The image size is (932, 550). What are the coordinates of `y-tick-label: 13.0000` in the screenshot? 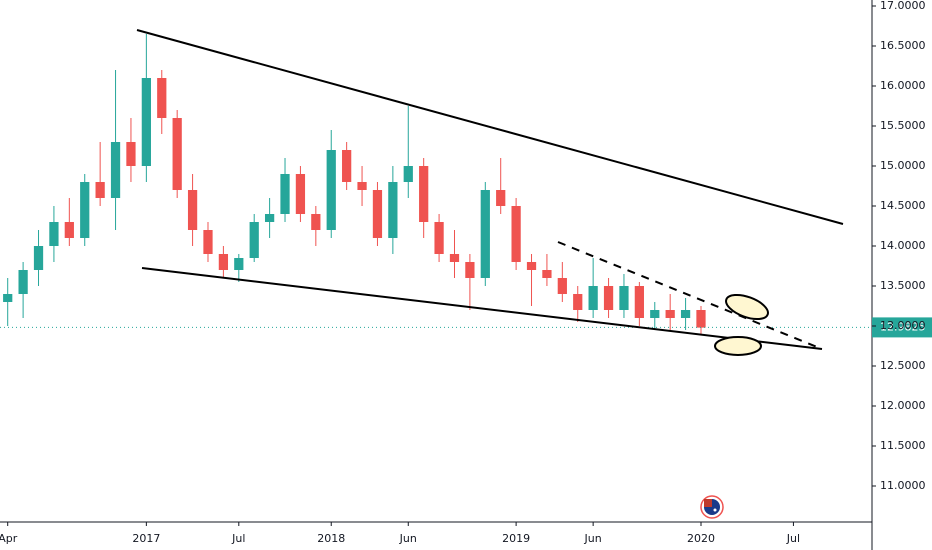 It's located at (903, 325).